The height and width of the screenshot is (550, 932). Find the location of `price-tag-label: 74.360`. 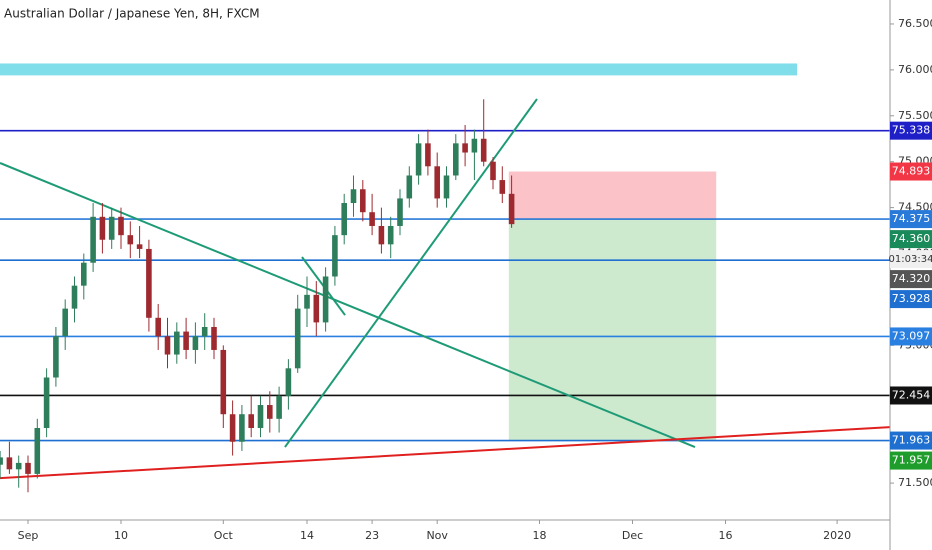

price-tag-label: 74.360 is located at coordinates (911, 238).